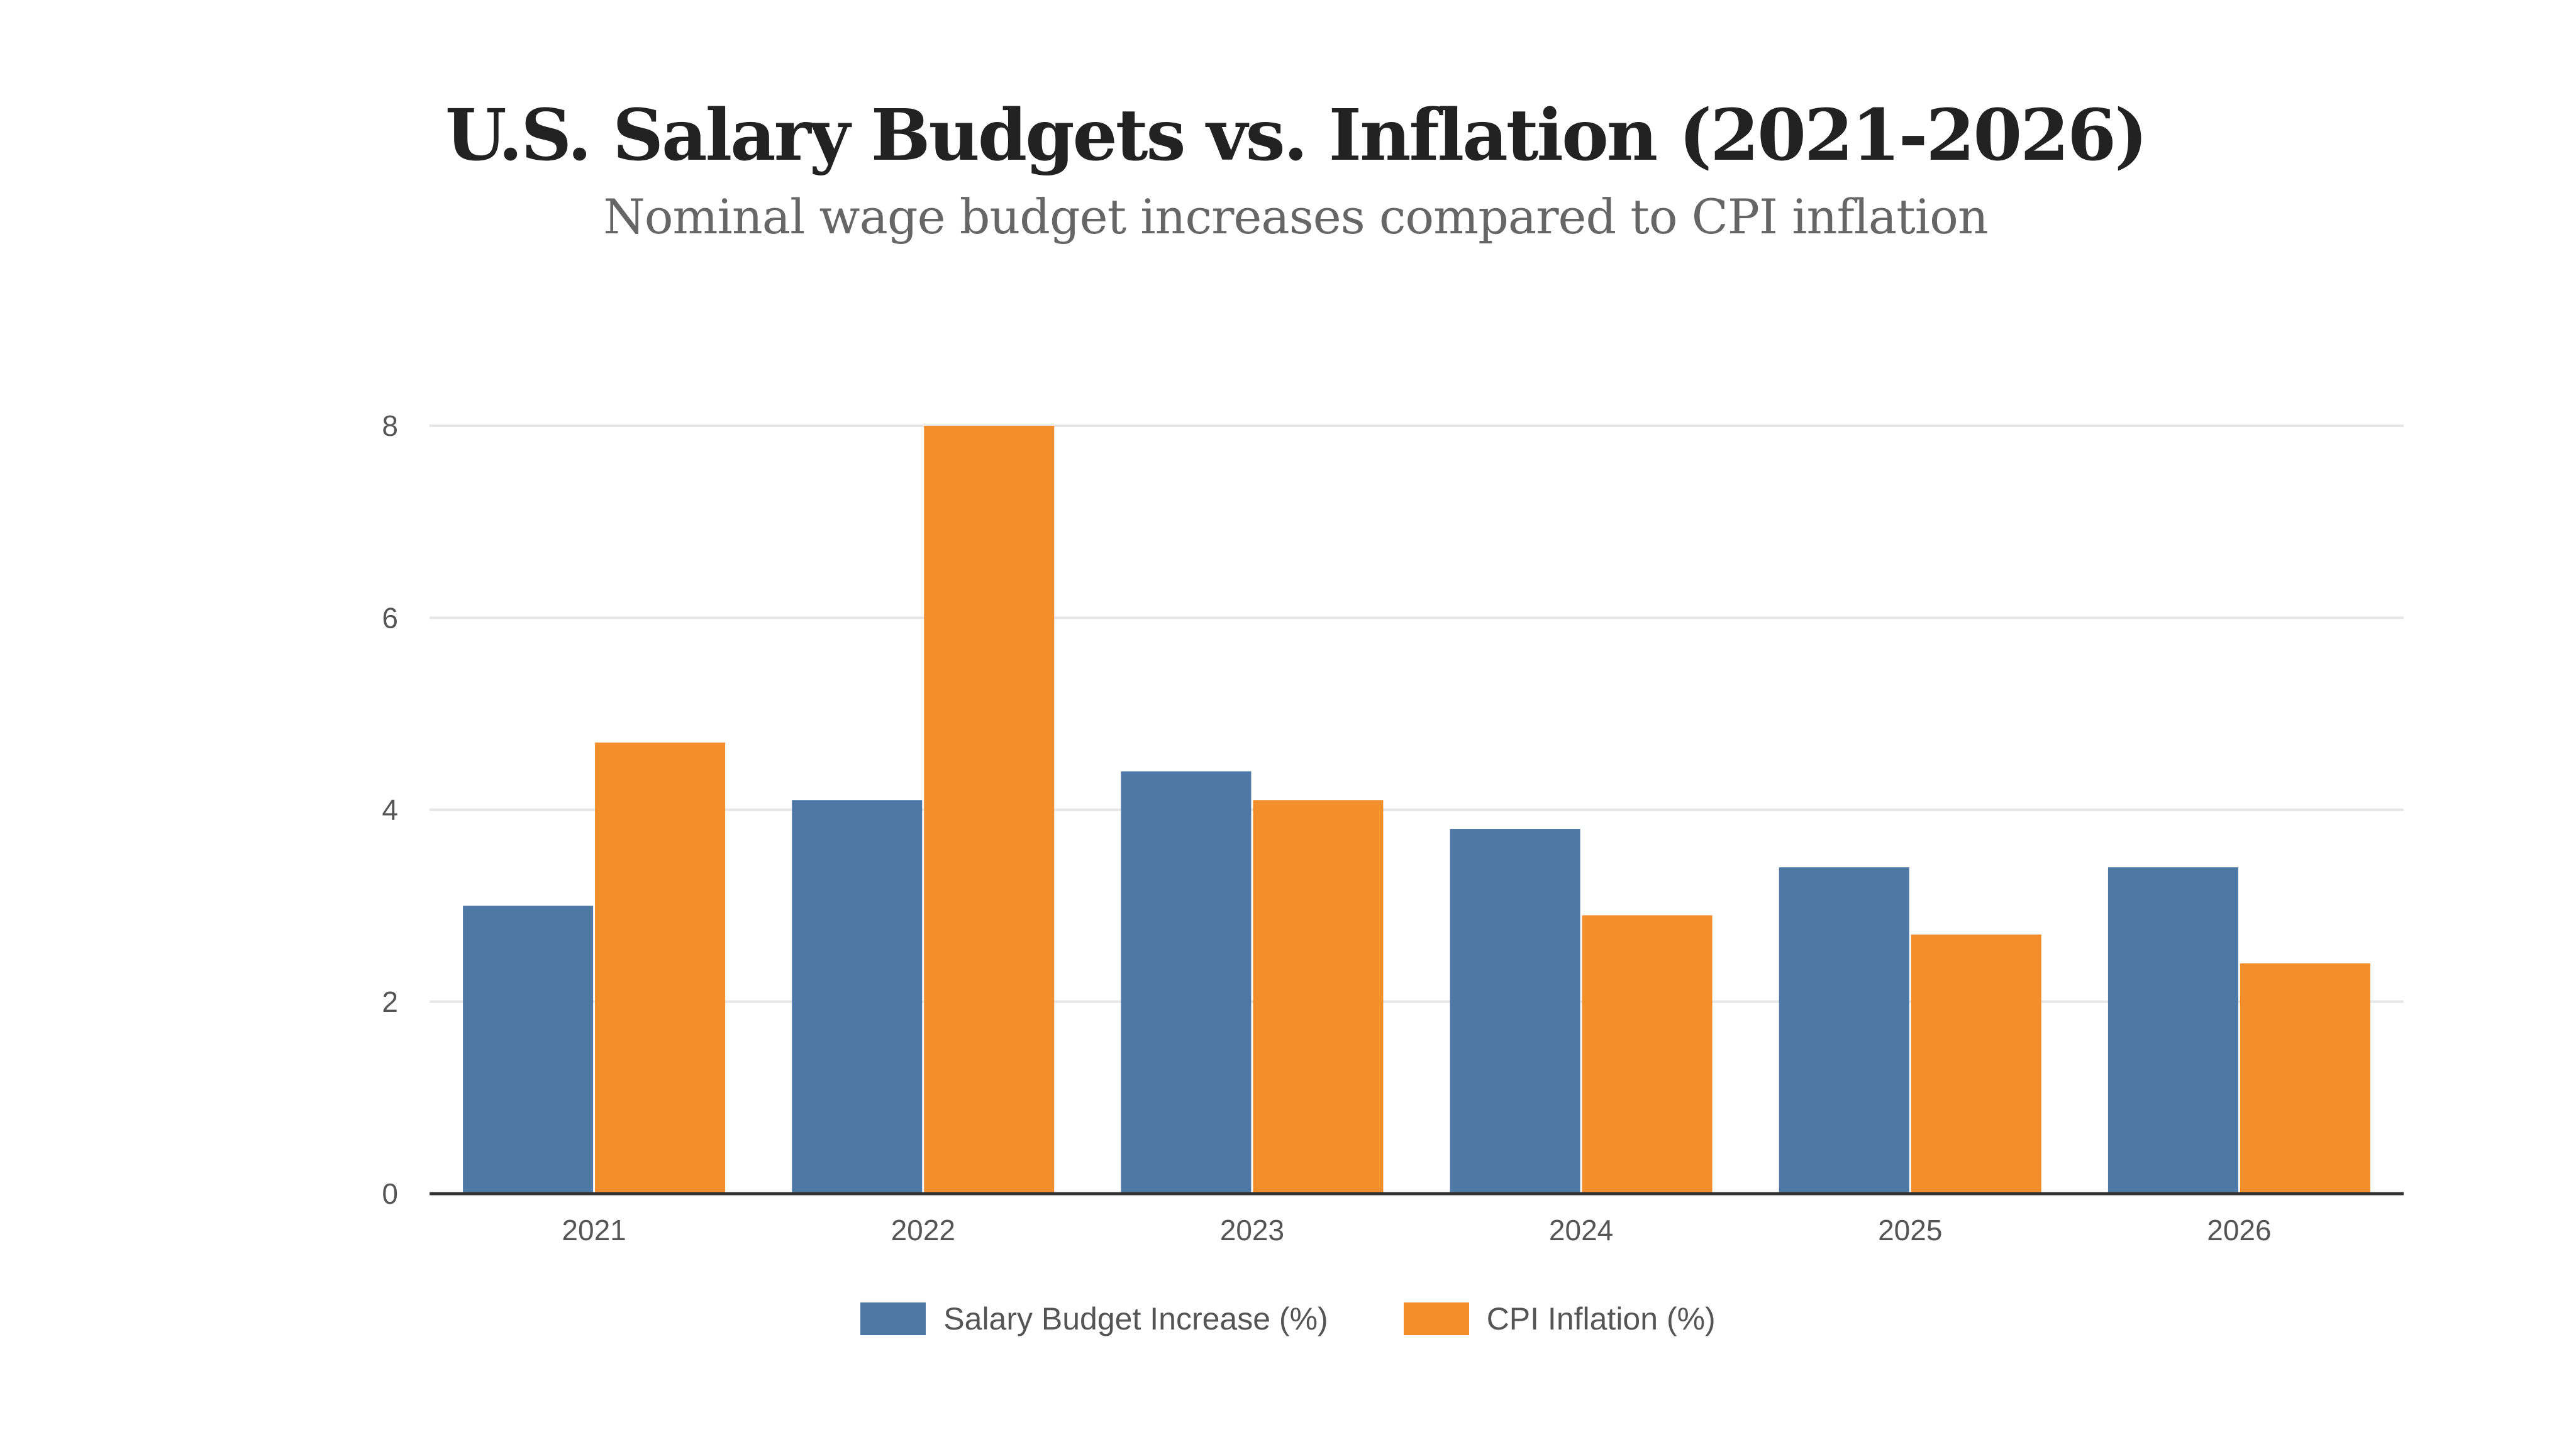  Describe the element at coordinates (1318, 997) in the screenshot. I see `bar-cpi-2023` at that location.